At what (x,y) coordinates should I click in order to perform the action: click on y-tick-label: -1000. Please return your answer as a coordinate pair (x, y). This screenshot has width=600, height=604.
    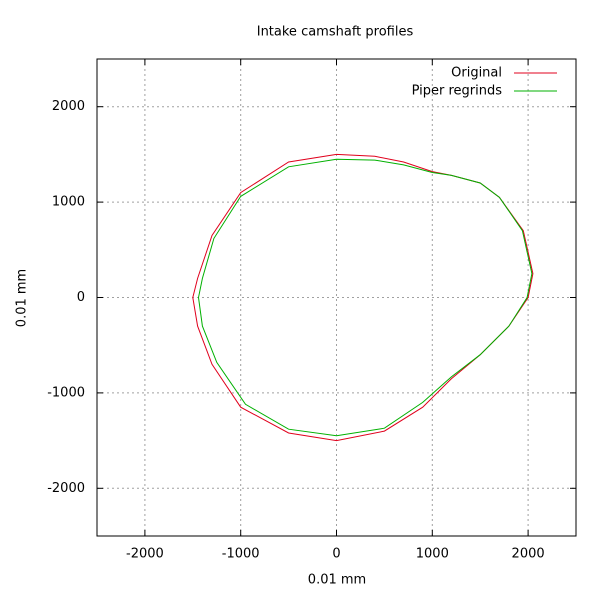
    Looking at the image, I should click on (66, 392).